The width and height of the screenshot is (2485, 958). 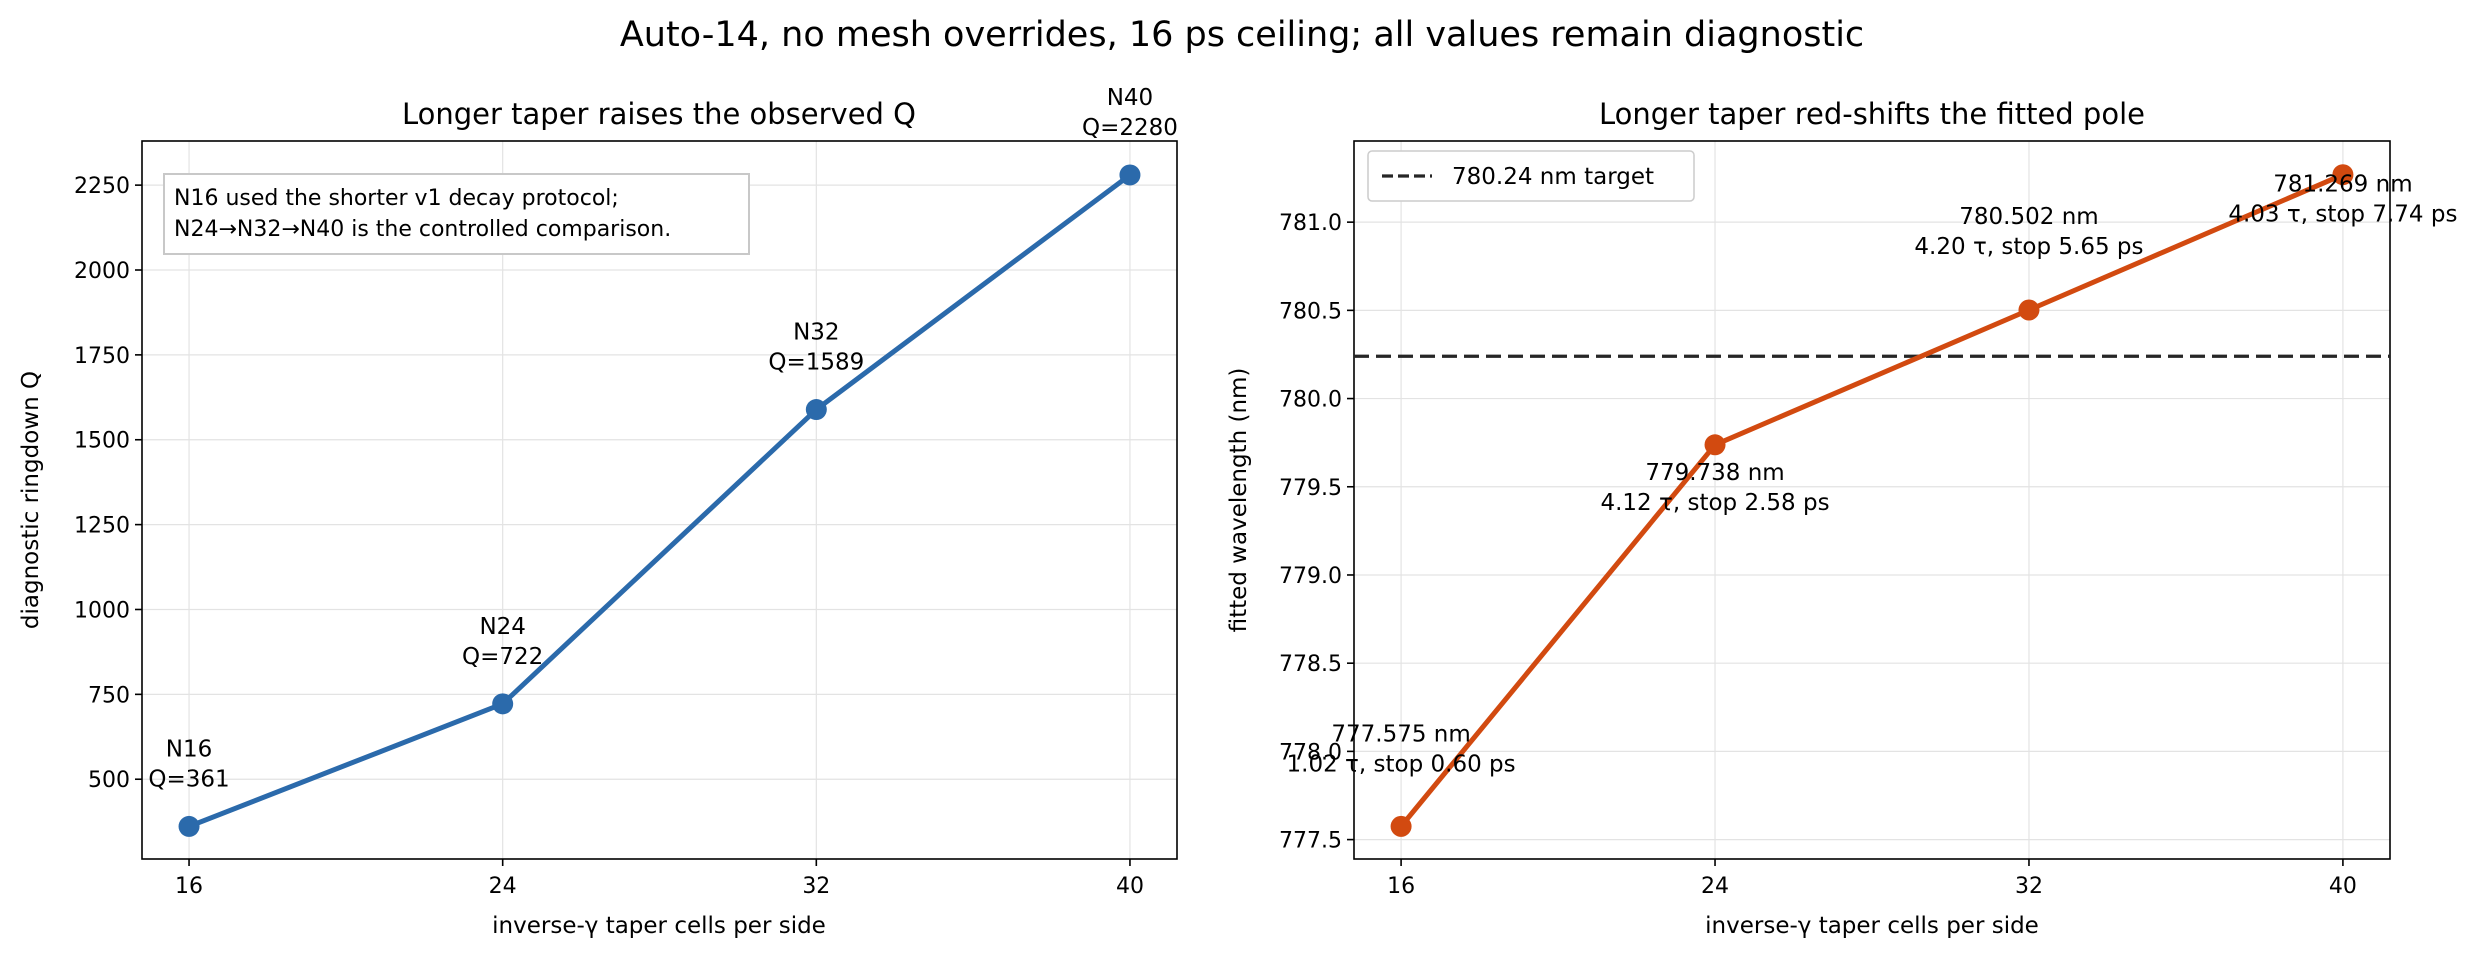 I want to click on right-point-label: 781.269 nm, so click(x=2342, y=185).